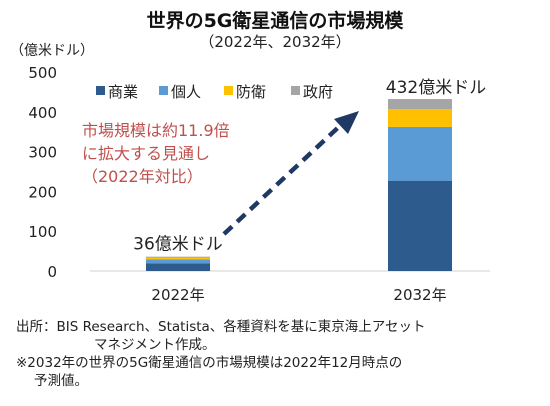 Image resolution: width=550 pixels, height=406 pixels. Describe the element at coordinates (295, 90) in the screenshot. I see `legend-swatch-政府` at that location.